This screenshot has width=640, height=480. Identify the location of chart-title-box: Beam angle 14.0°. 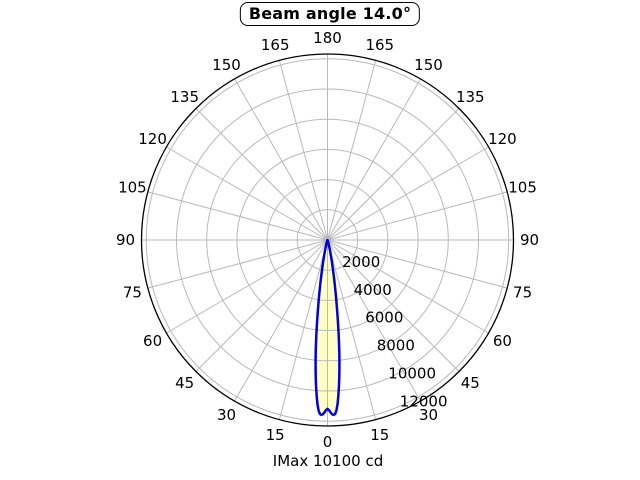
(330, 14).